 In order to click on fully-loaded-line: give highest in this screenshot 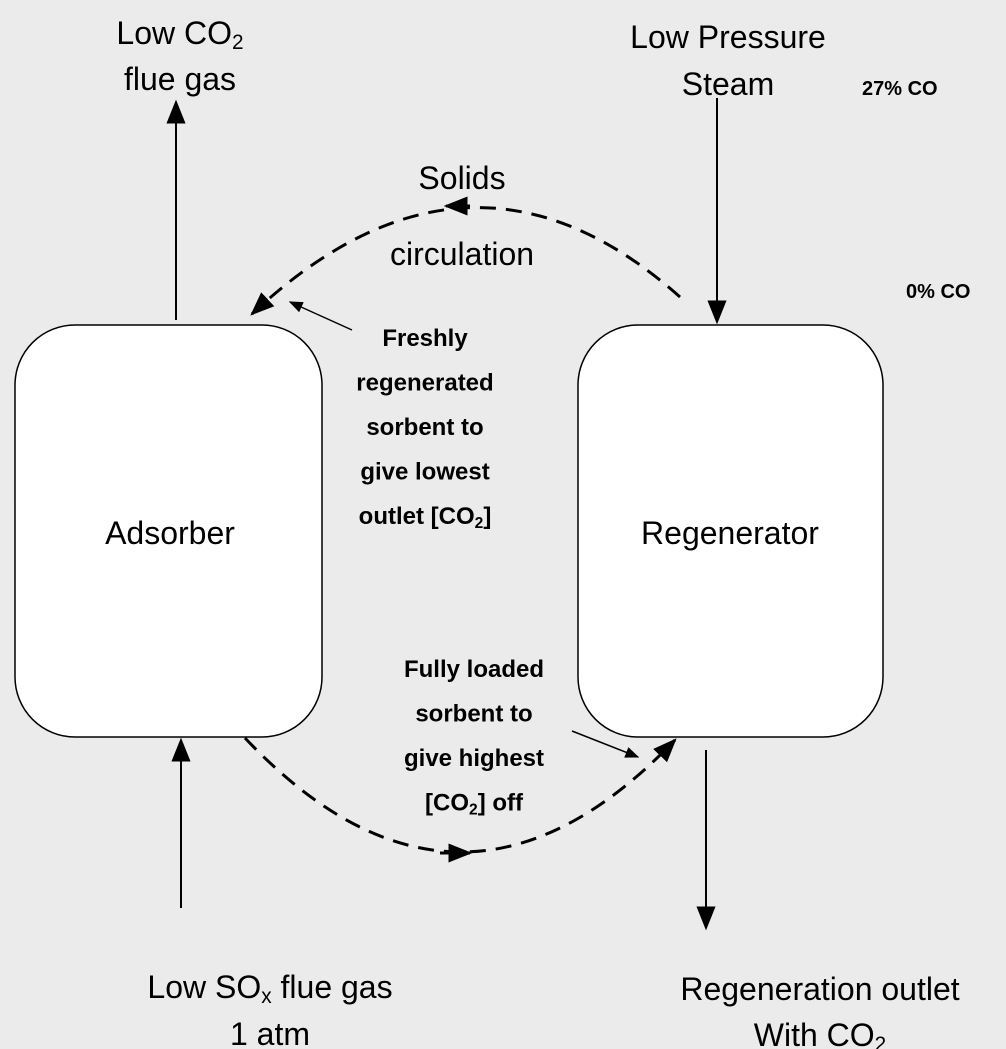, I will do `click(474, 758)`.